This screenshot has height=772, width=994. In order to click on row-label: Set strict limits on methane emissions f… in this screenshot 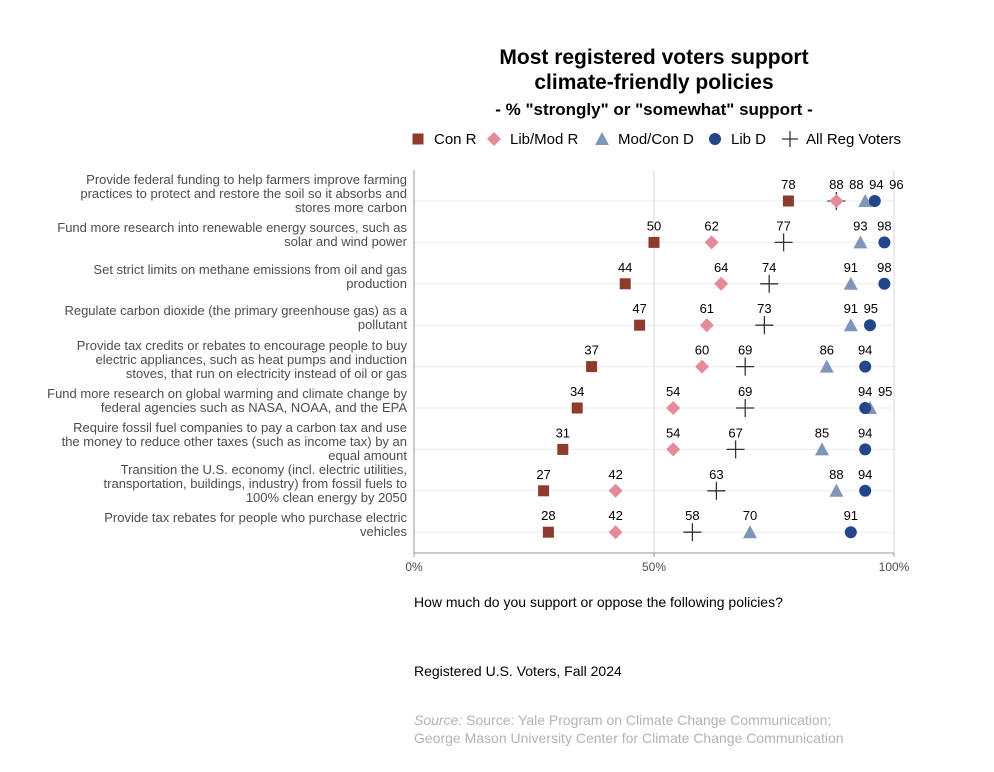, I will do `click(207, 276)`.